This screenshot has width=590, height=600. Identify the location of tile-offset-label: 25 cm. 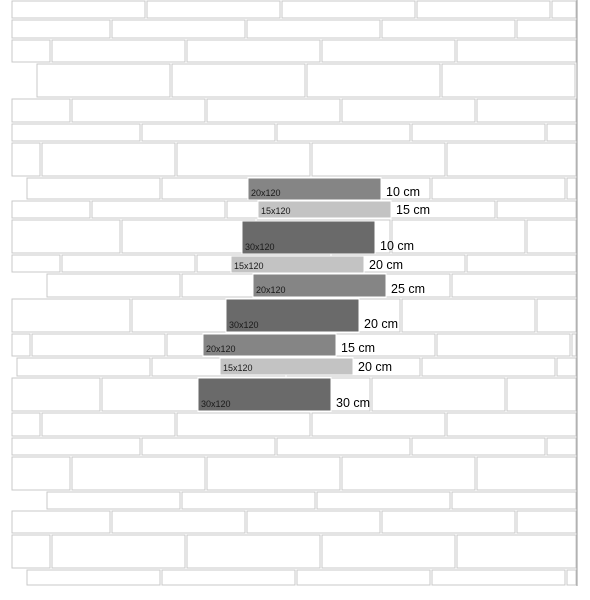
(408, 289).